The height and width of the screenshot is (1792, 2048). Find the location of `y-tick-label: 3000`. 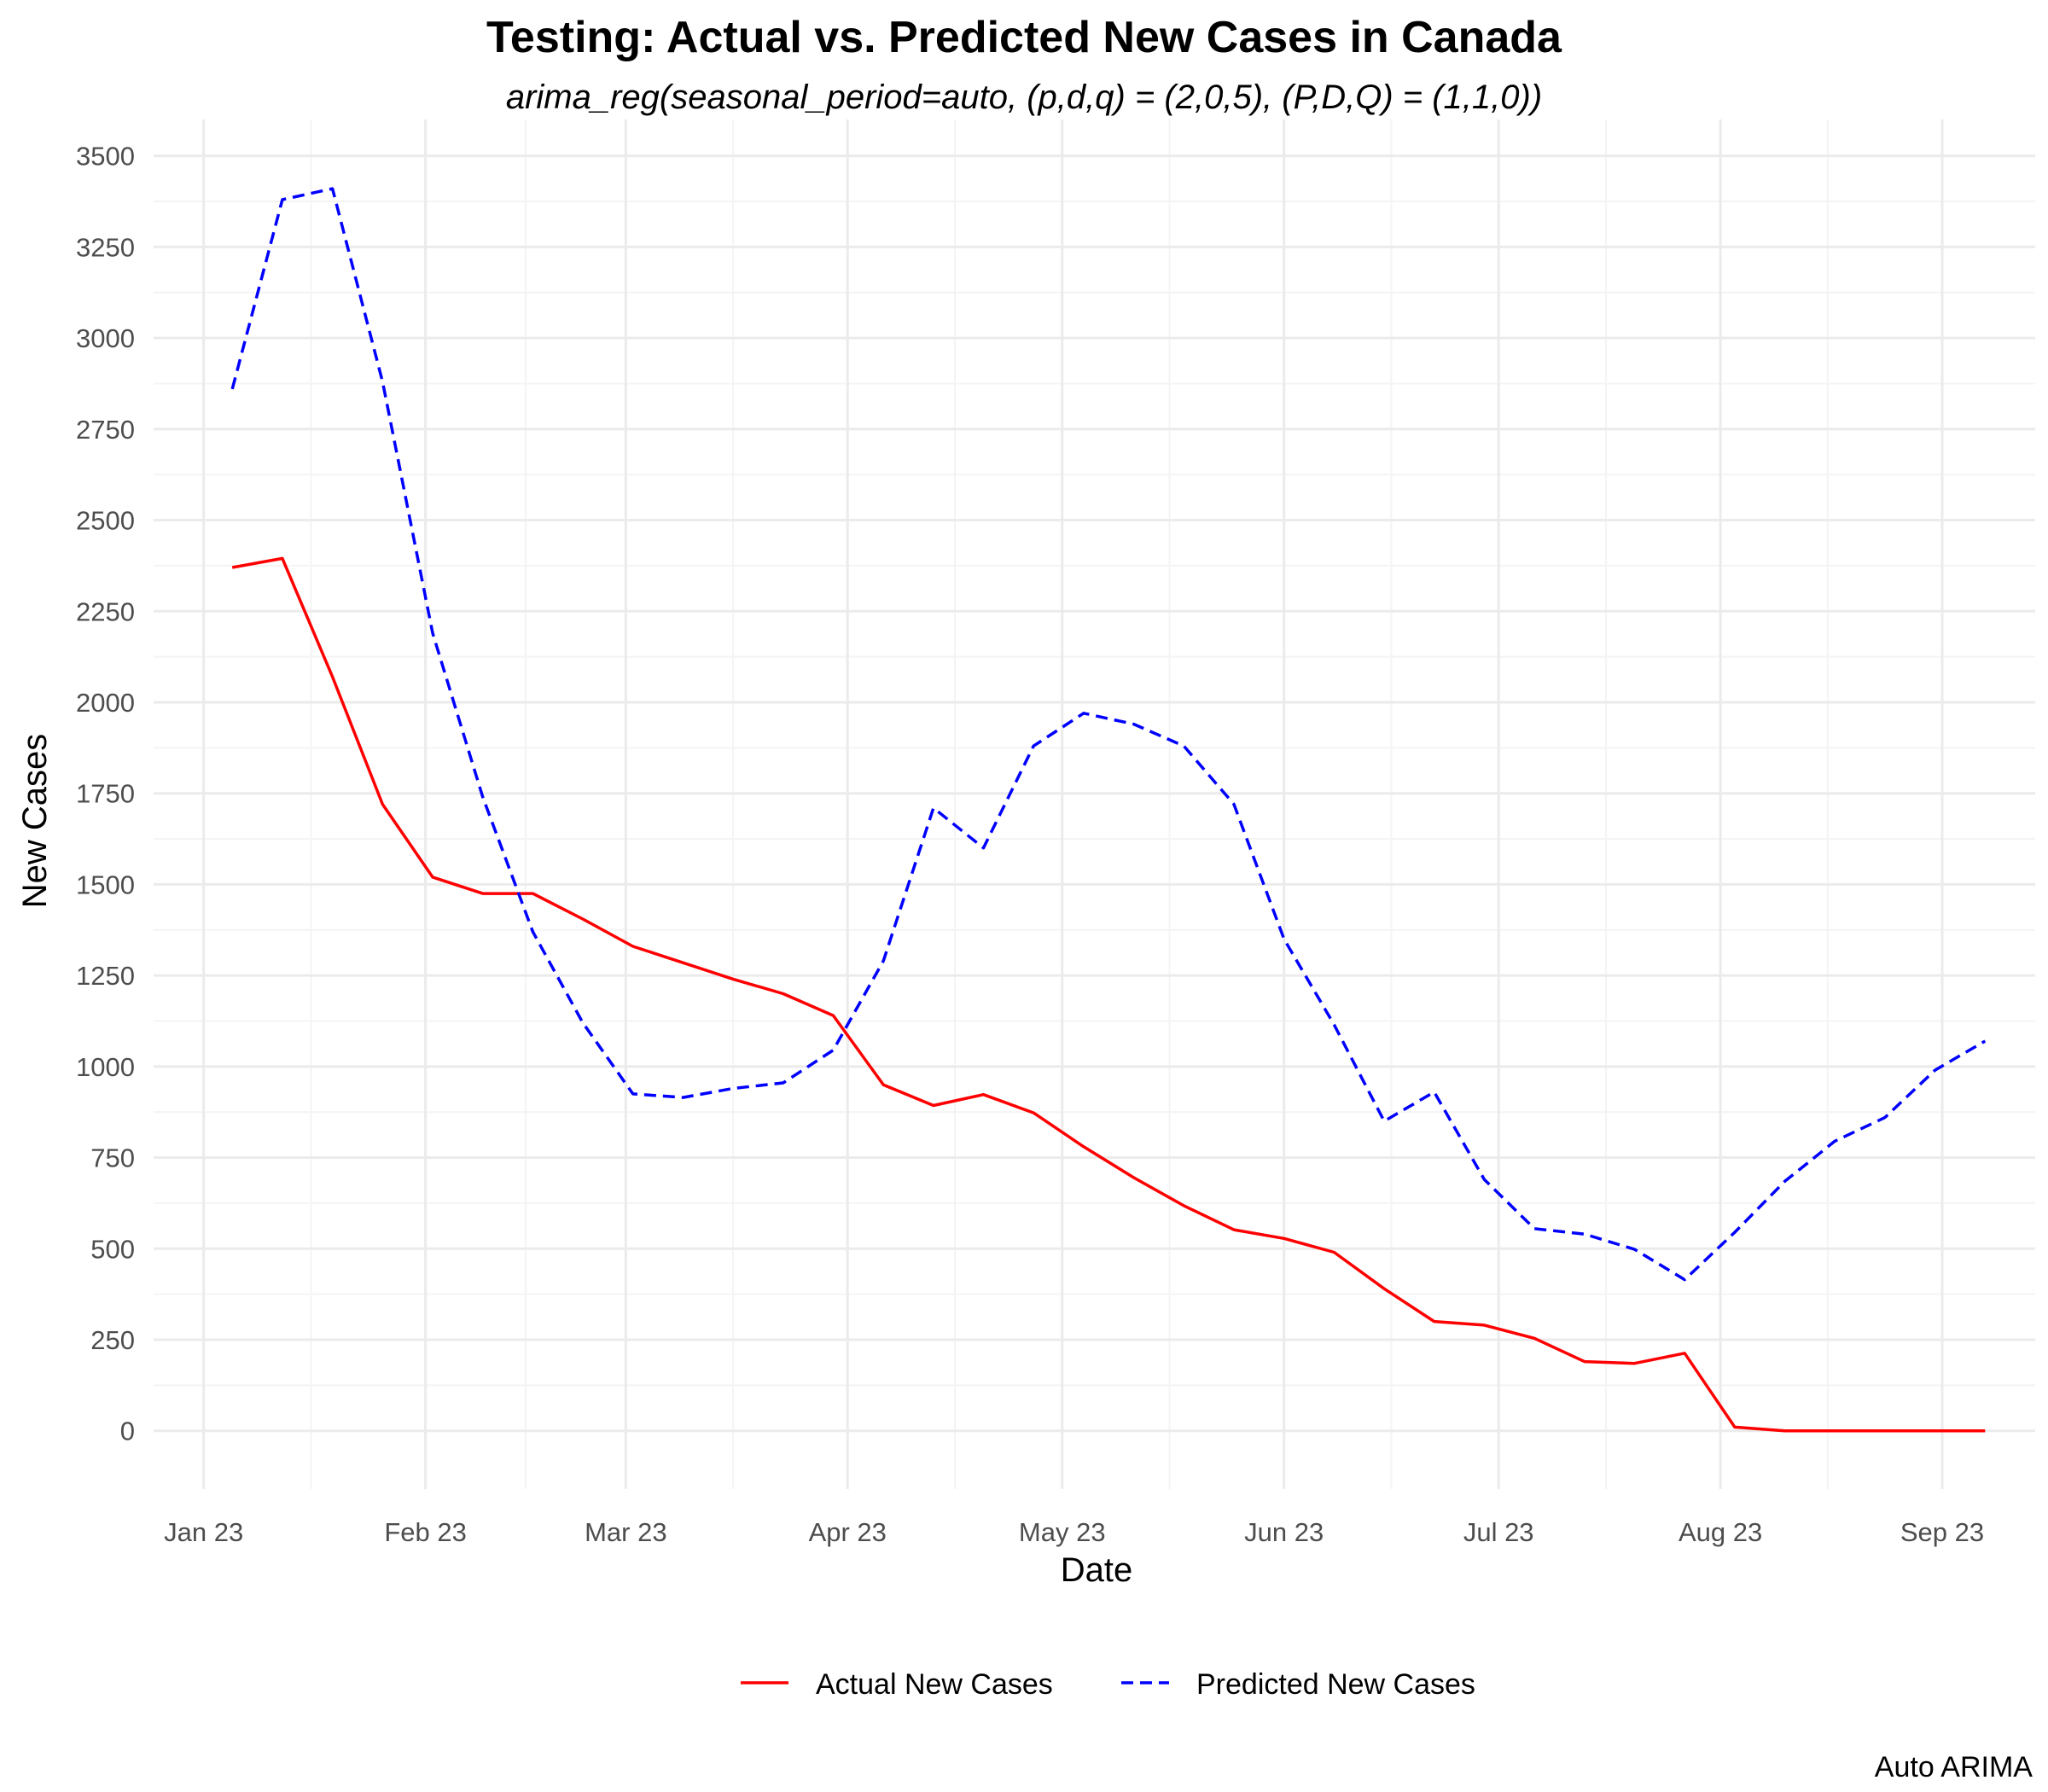

y-tick-label: 3000 is located at coordinates (105, 338).